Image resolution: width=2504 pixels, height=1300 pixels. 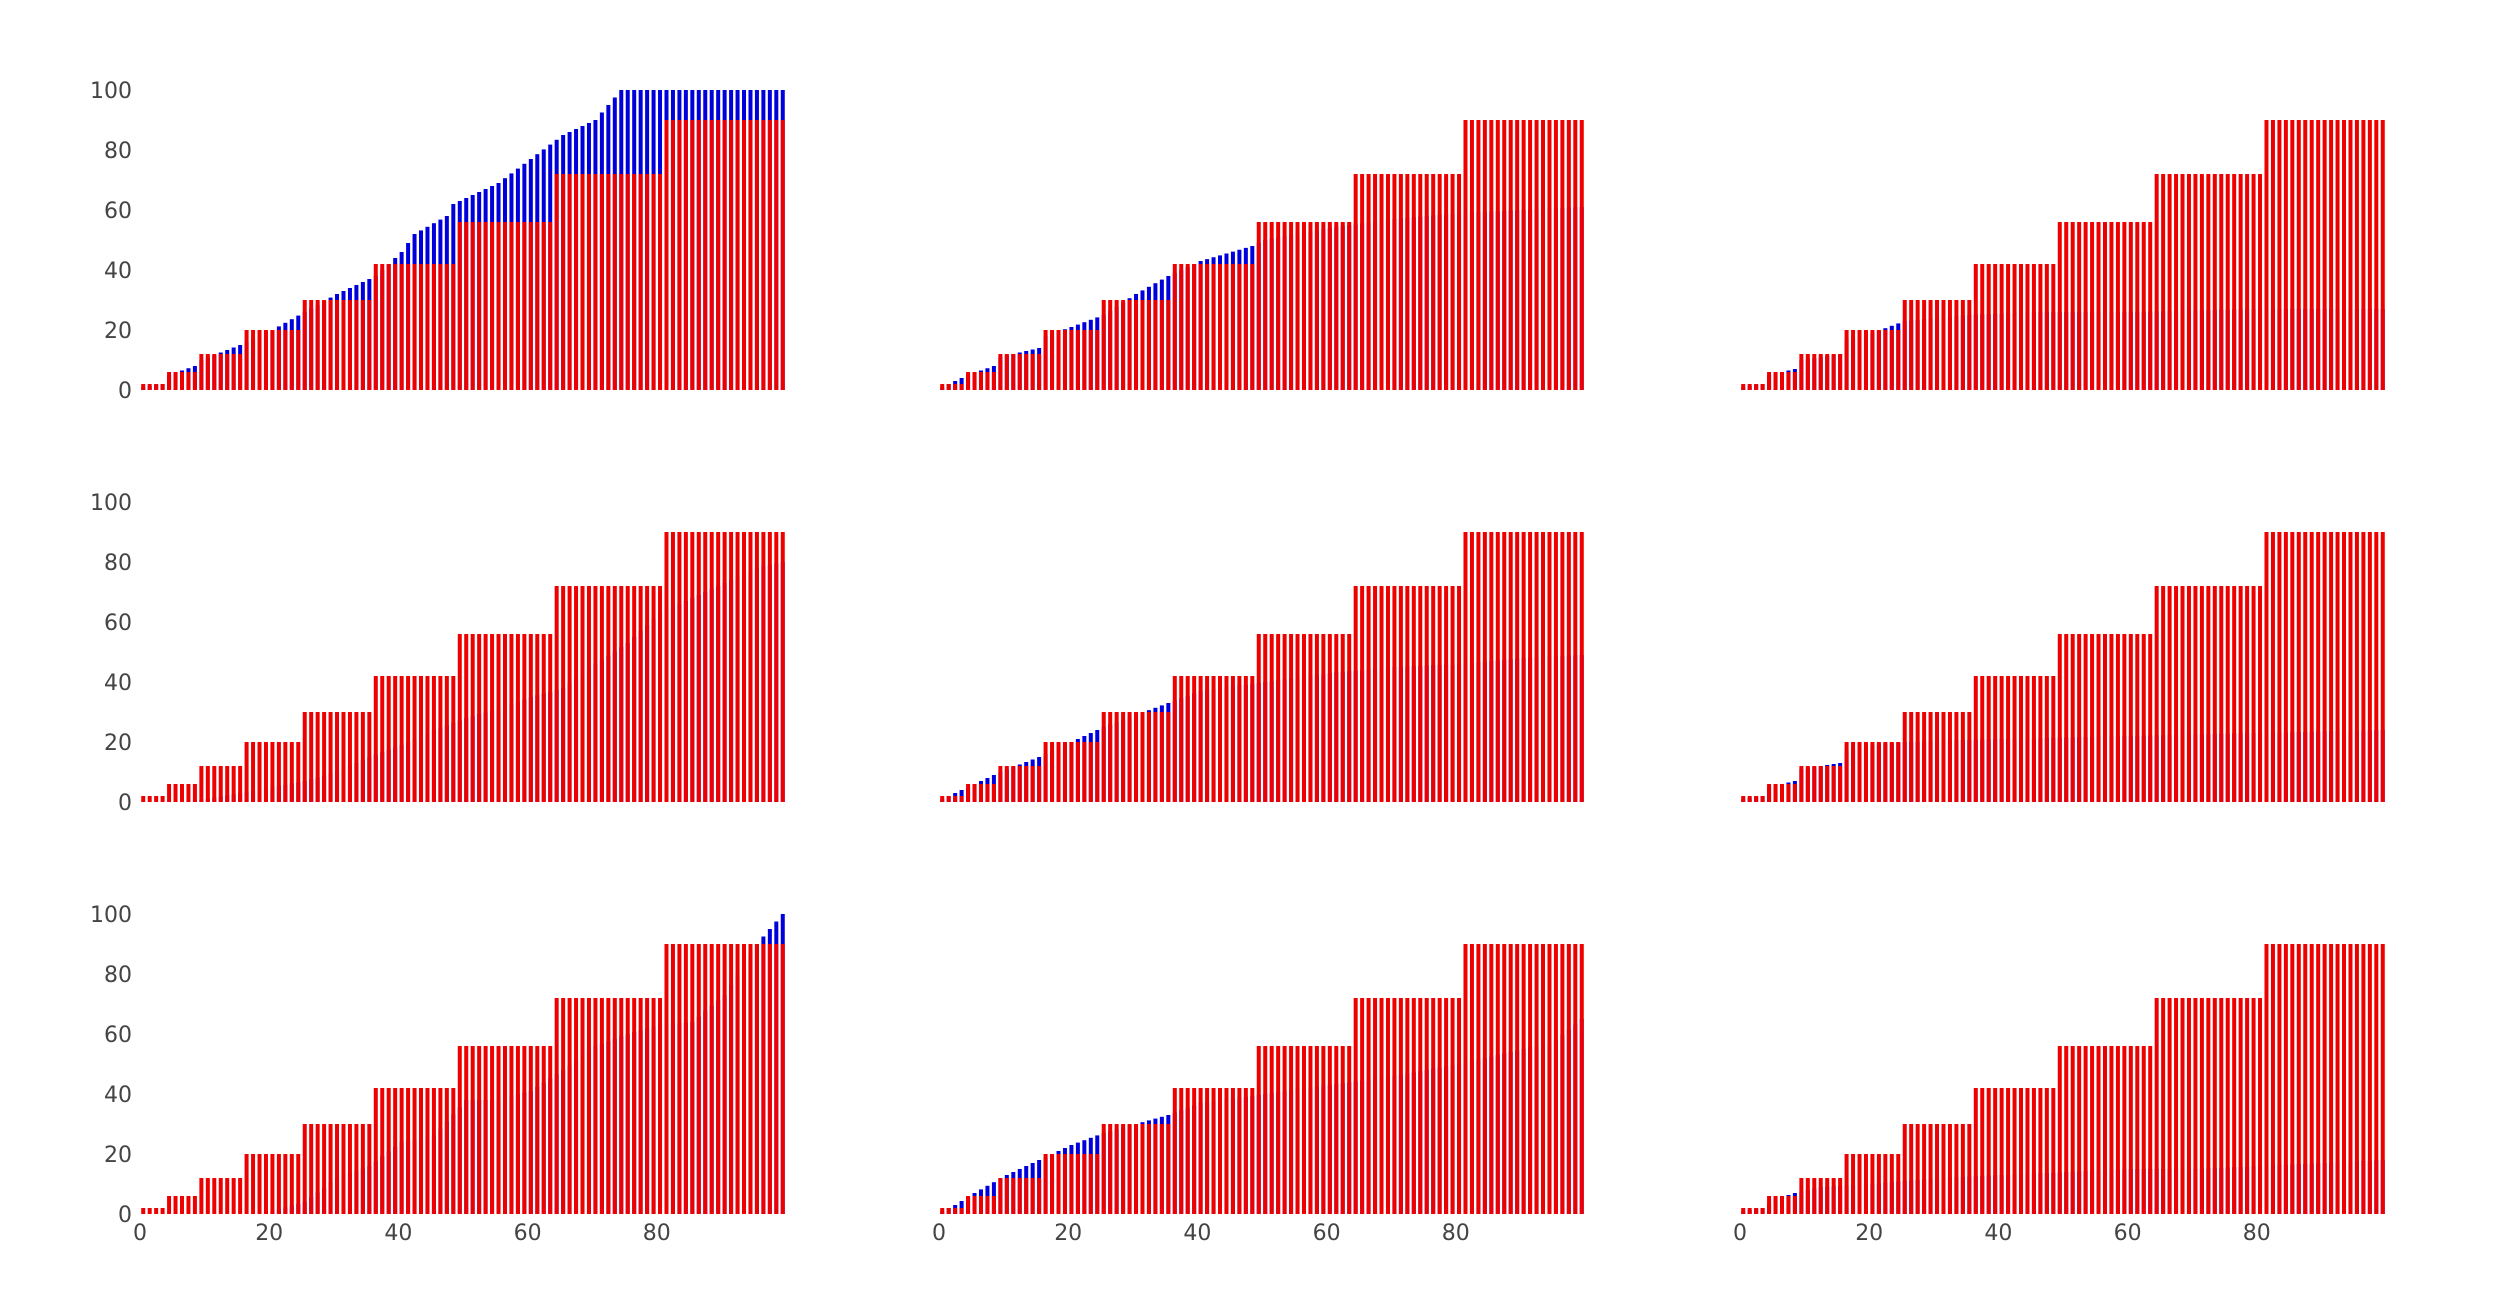 I want to click on y-tick-label: 40, so click(x=118, y=1095).